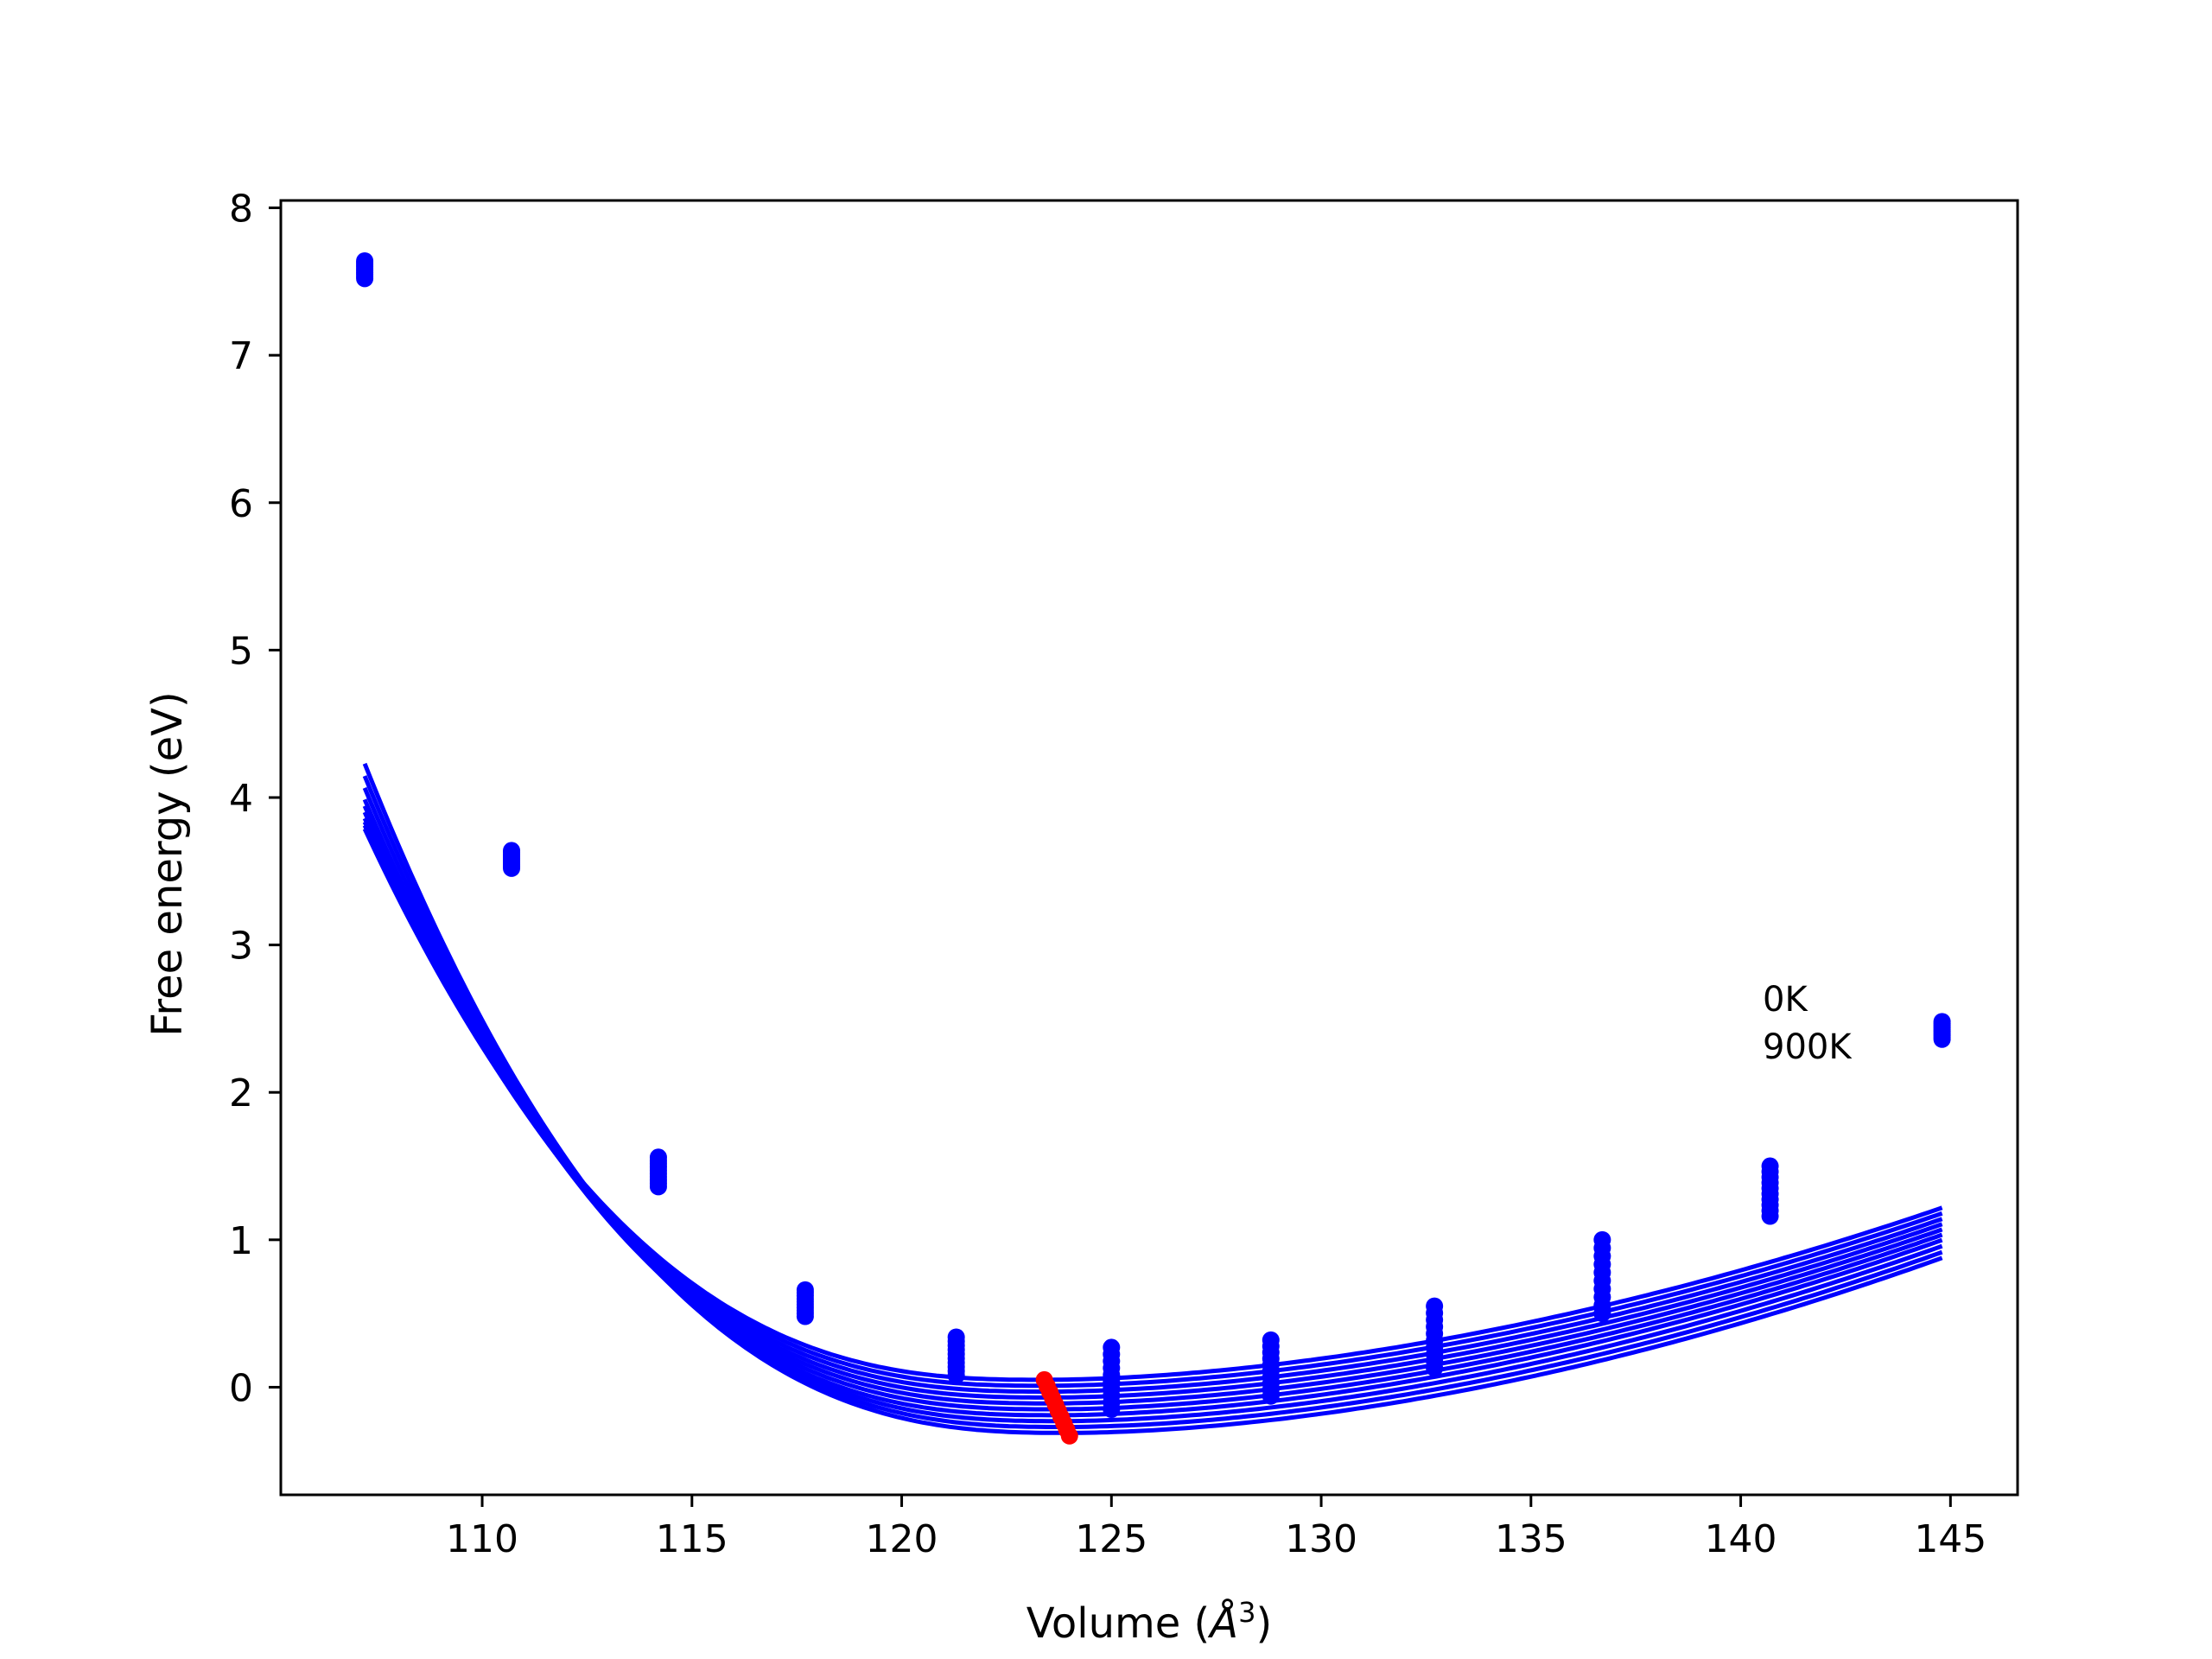  Describe the element at coordinates (692, 1539) in the screenshot. I see `x-tick-label: 115` at that location.